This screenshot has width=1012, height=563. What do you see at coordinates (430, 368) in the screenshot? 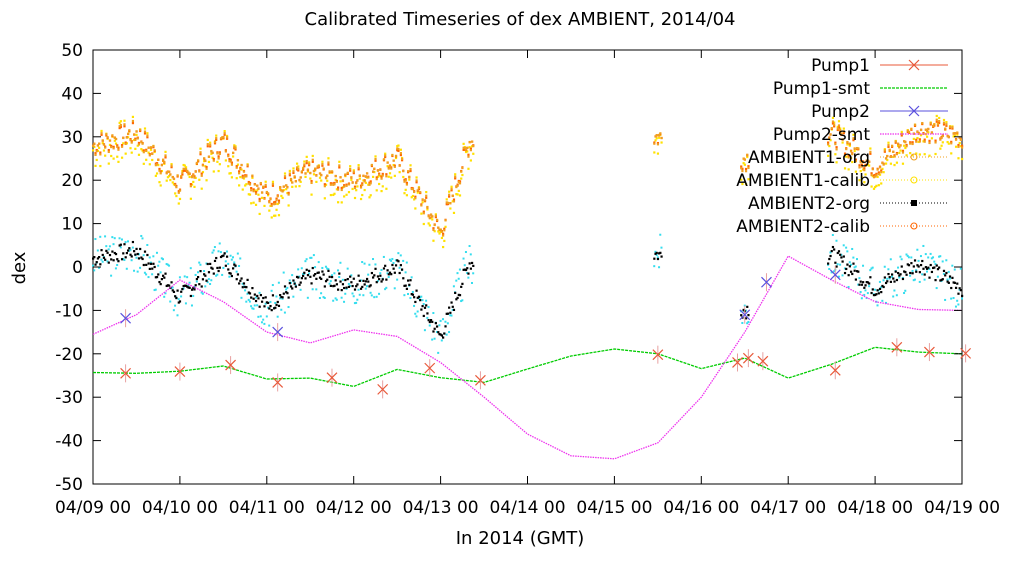
I see `pump1-marker` at bounding box center [430, 368].